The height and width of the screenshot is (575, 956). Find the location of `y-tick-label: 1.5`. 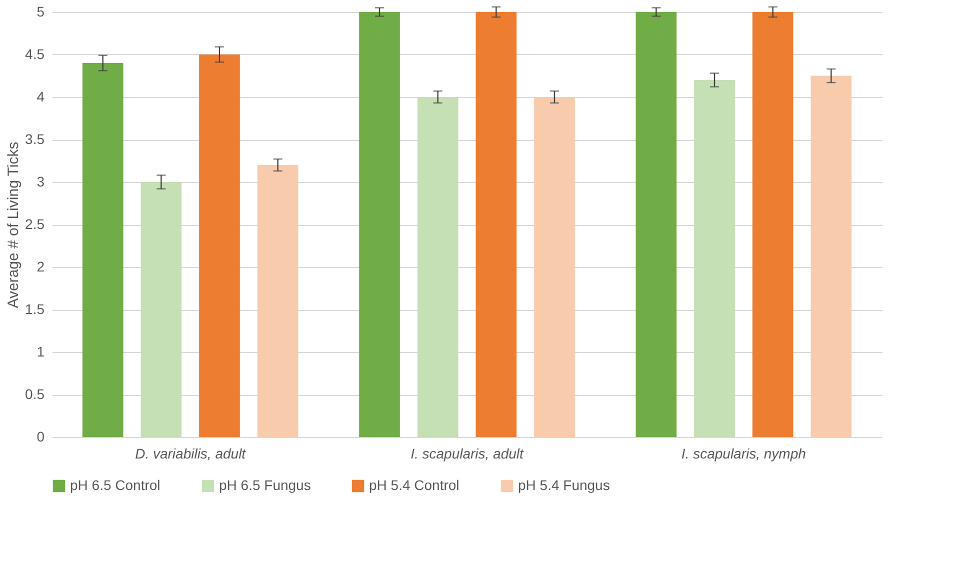

y-tick-label: 1.5 is located at coordinates (35, 309).